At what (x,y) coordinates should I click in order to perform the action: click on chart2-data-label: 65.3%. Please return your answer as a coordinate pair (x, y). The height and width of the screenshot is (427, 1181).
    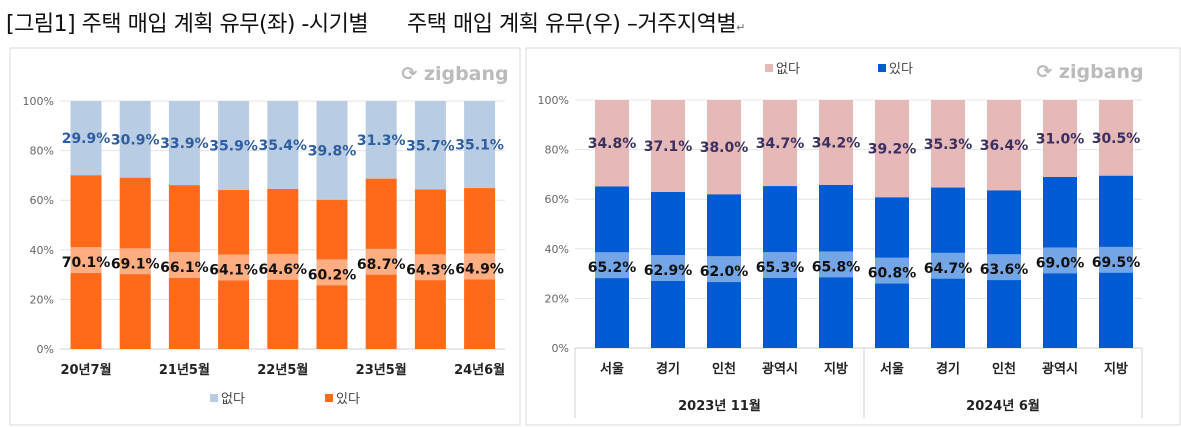
    Looking at the image, I should click on (780, 268).